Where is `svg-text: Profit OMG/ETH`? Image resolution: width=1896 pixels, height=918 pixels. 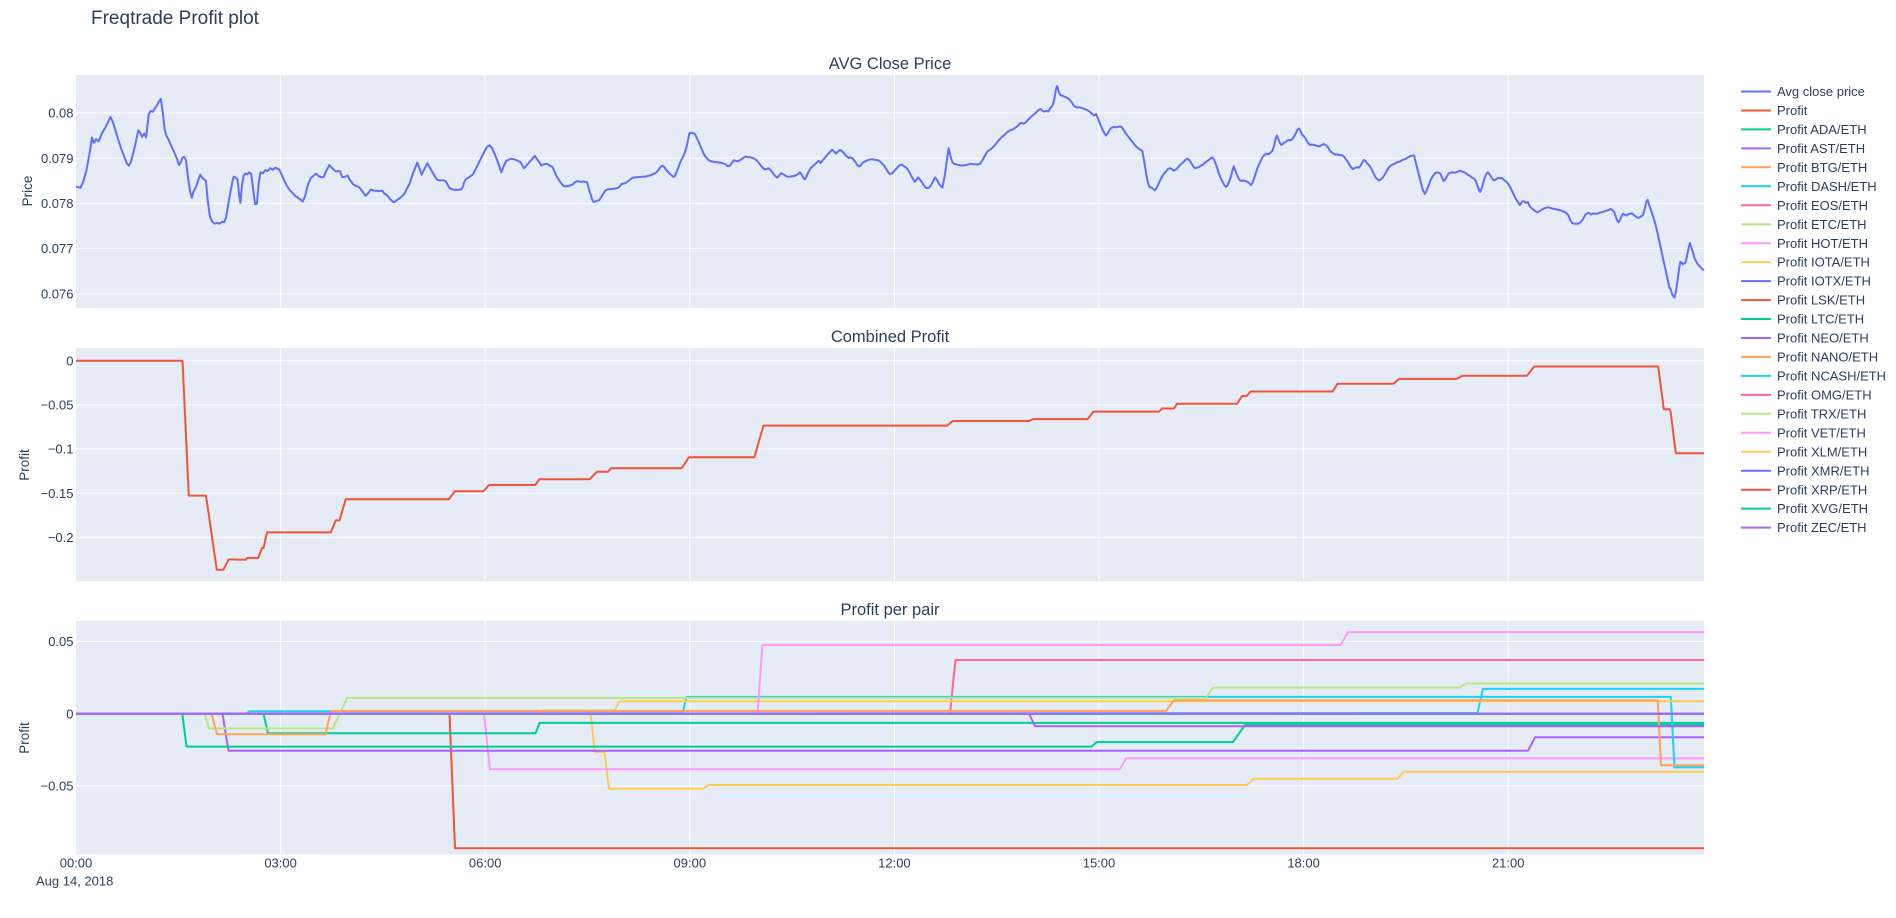
svg-text: Profit OMG/ETH is located at coordinates (1824, 395).